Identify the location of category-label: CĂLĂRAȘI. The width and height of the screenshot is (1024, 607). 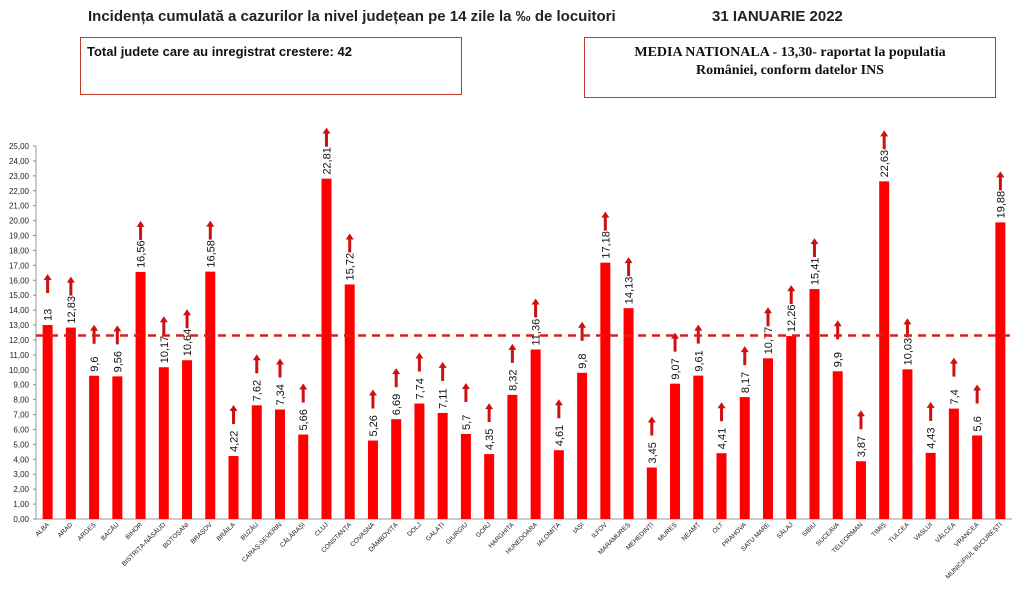
(292, 534).